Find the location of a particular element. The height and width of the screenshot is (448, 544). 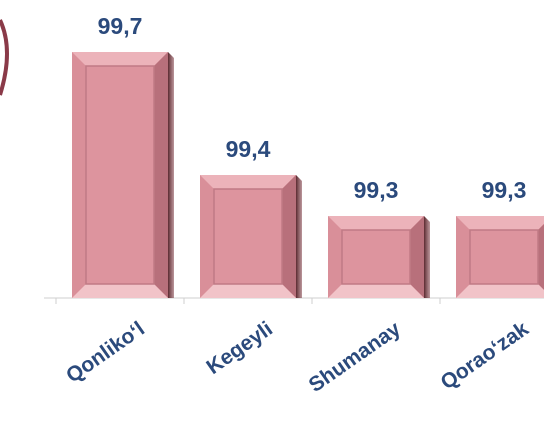

x-tick-label: Shumanay is located at coordinates (355, 357).